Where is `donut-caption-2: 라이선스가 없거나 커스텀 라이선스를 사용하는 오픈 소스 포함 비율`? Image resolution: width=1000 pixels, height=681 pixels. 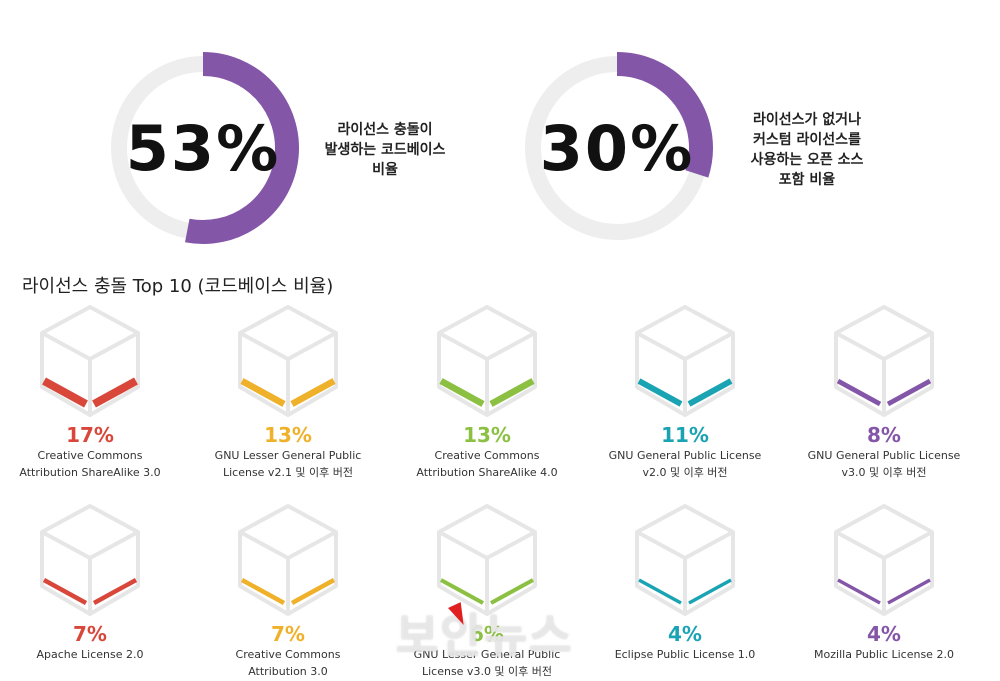
donut-caption-2: 라이선스가 없거나 커스텀 라이선스를 사용하는 오픈 소스 포함 비율 is located at coordinates (807, 150).